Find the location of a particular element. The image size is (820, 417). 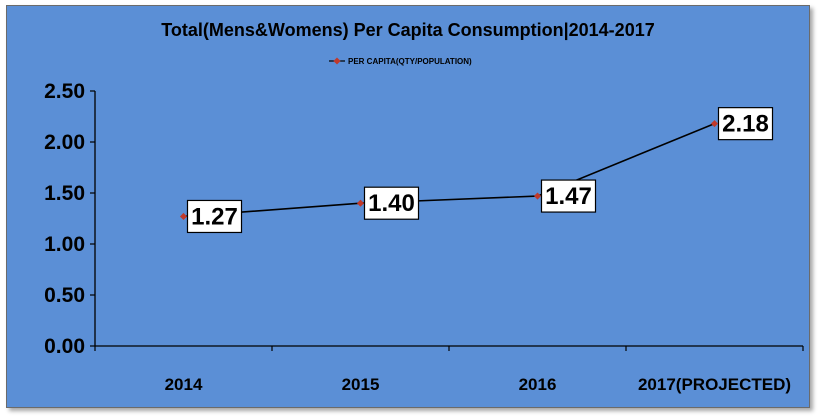

y-tick-label: 2.50 is located at coordinates (64, 91).